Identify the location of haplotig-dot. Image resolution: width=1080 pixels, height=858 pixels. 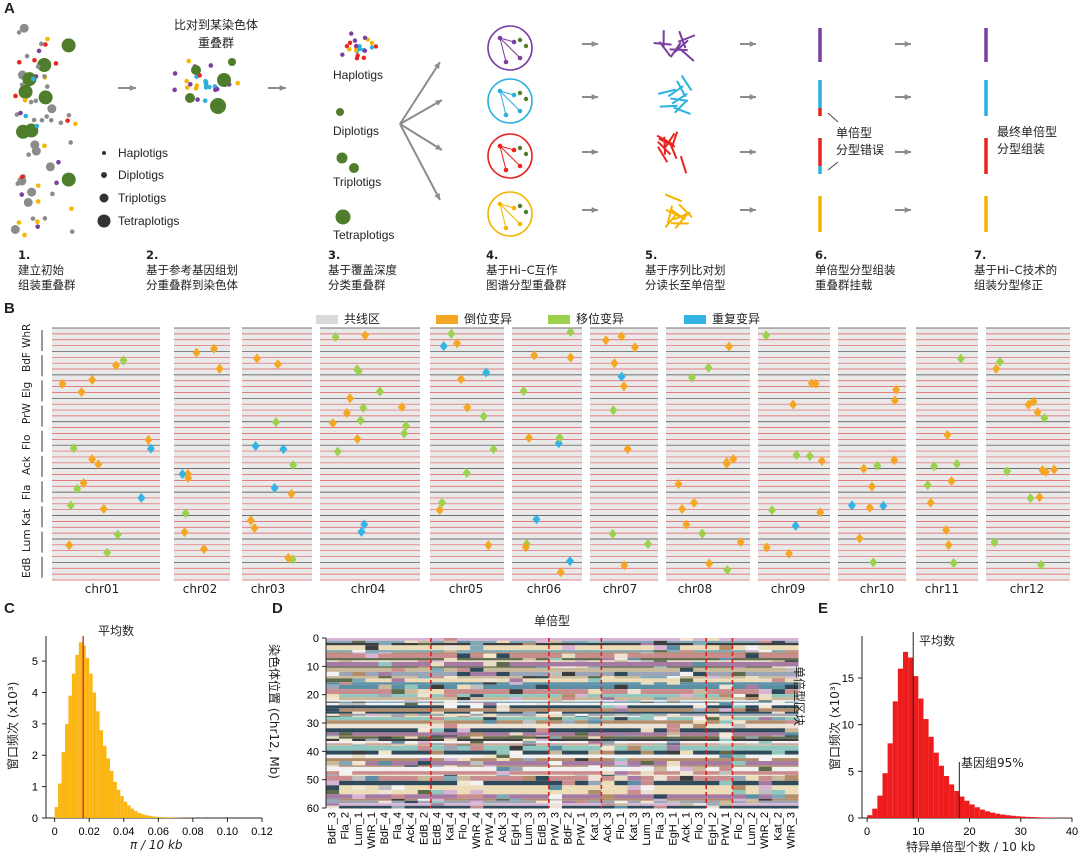
(365, 50).